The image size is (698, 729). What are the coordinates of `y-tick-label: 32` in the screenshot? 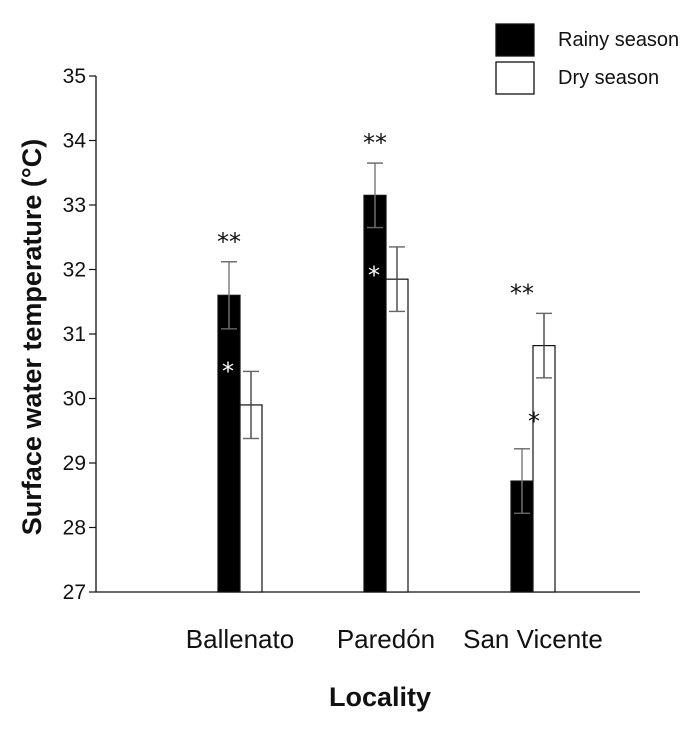 It's located at (74, 270).